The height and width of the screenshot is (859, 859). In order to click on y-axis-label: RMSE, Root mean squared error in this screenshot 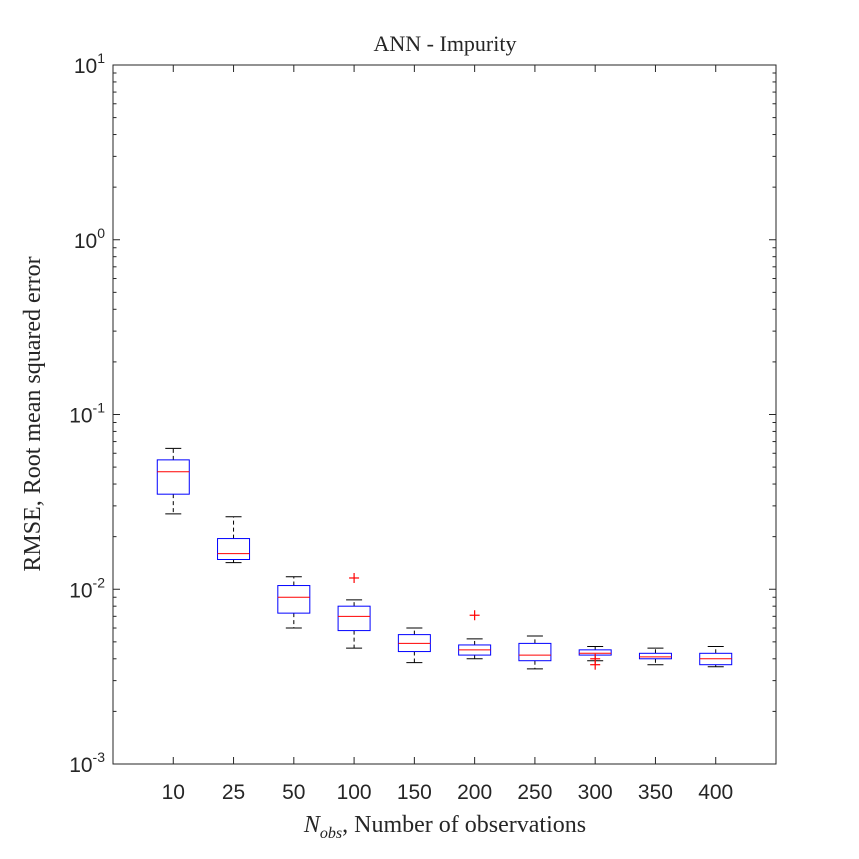, I will do `click(33, 413)`.